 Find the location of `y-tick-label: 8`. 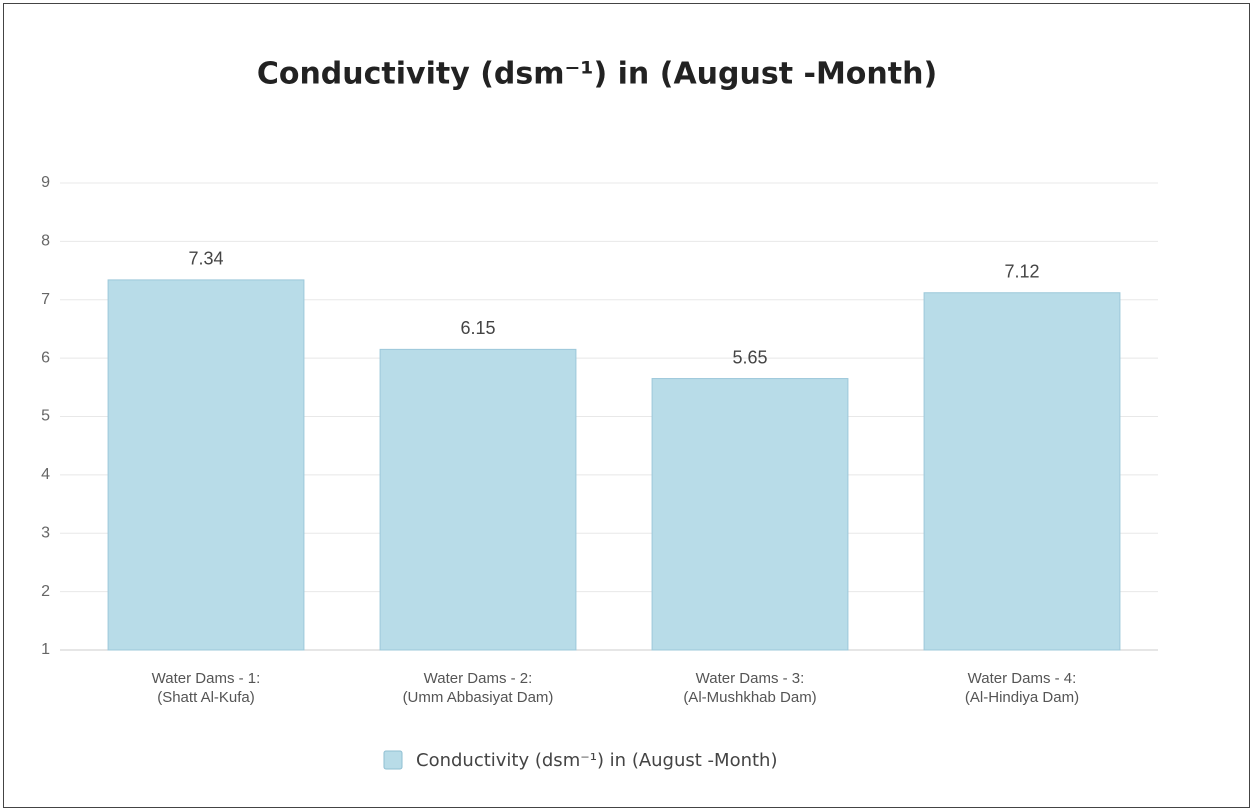

y-tick-label: 8 is located at coordinates (45, 241).